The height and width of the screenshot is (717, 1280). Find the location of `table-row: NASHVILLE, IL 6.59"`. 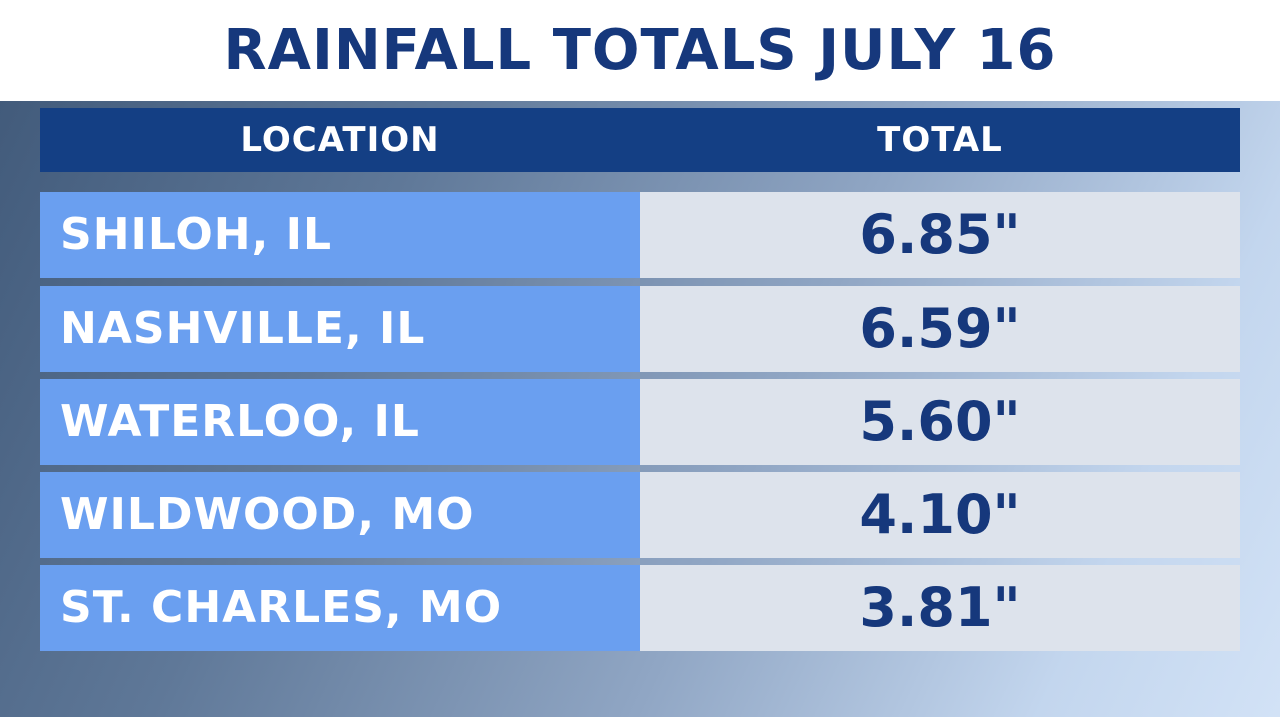

table-row: NASHVILLE, IL 6.59" is located at coordinates (640, 329).